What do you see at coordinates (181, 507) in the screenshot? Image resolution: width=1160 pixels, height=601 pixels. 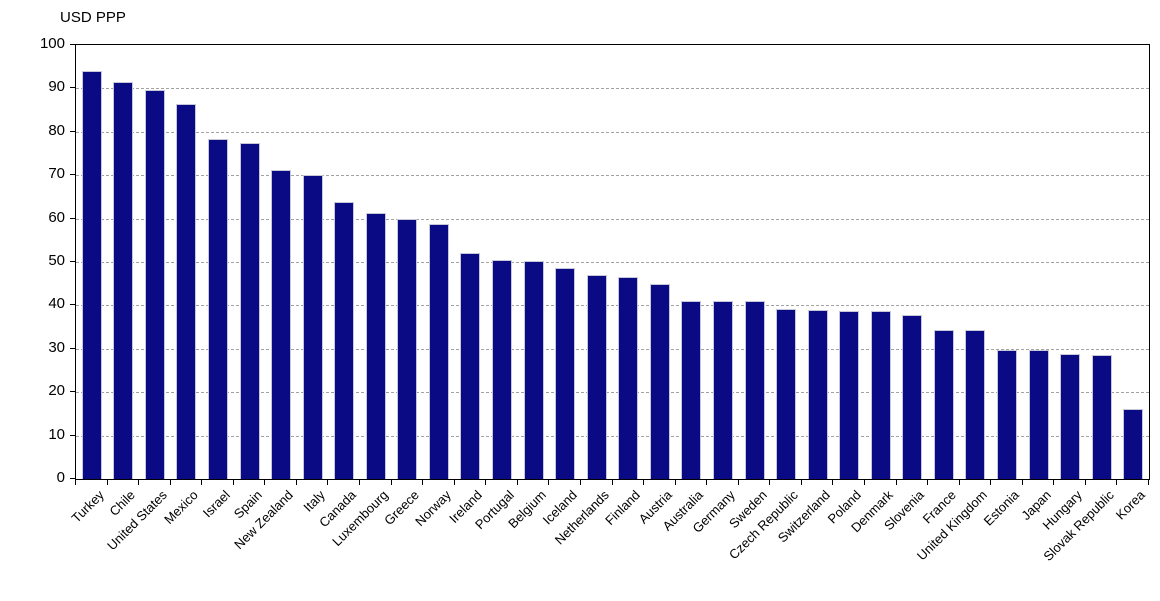 I see `x-tick-label: Mexico` at bounding box center [181, 507].